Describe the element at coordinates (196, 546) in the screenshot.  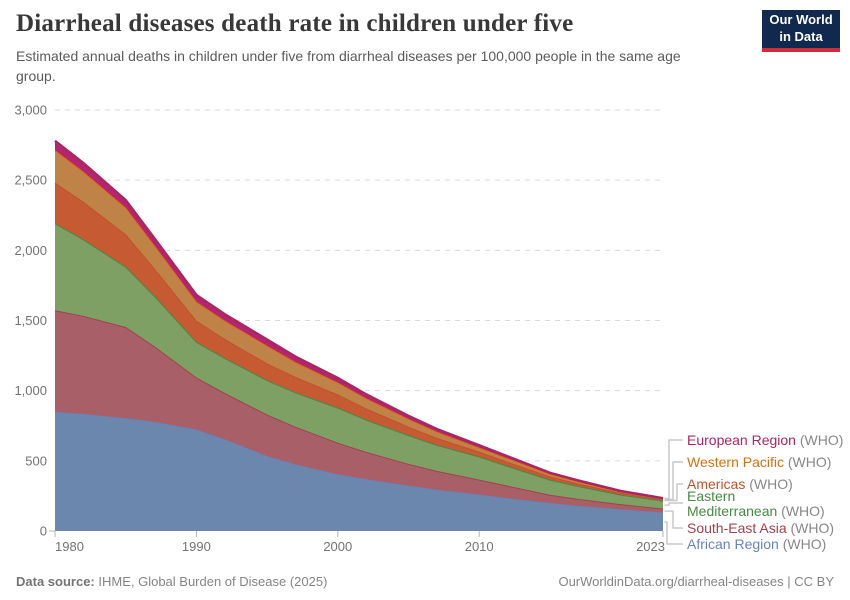
I see `x-axis-label: 1990` at that location.